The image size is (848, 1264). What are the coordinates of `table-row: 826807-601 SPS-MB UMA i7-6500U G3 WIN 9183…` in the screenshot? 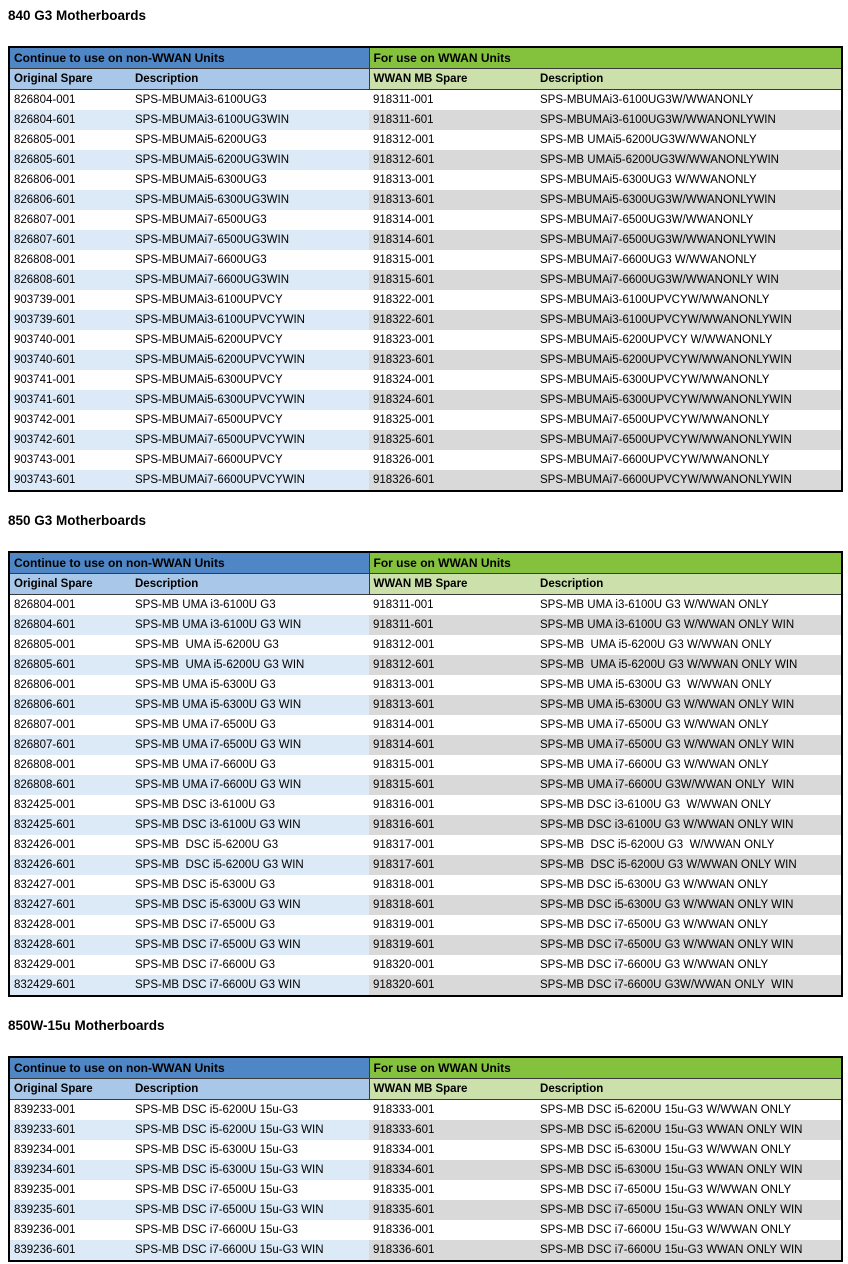 It's located at (426, 745).